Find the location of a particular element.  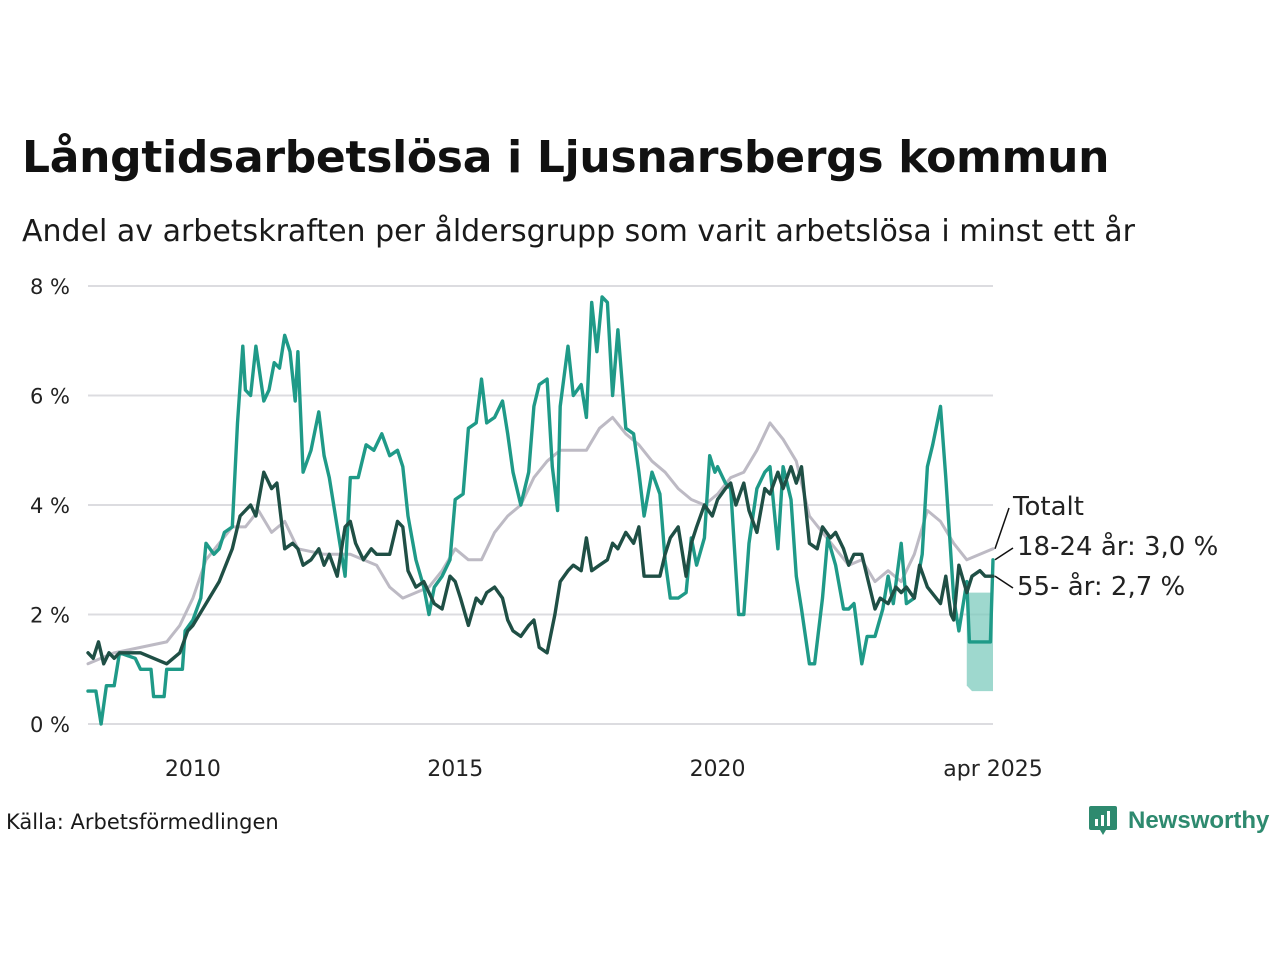

brand-name: Newsworthy is located at coordinates (1199, 820).